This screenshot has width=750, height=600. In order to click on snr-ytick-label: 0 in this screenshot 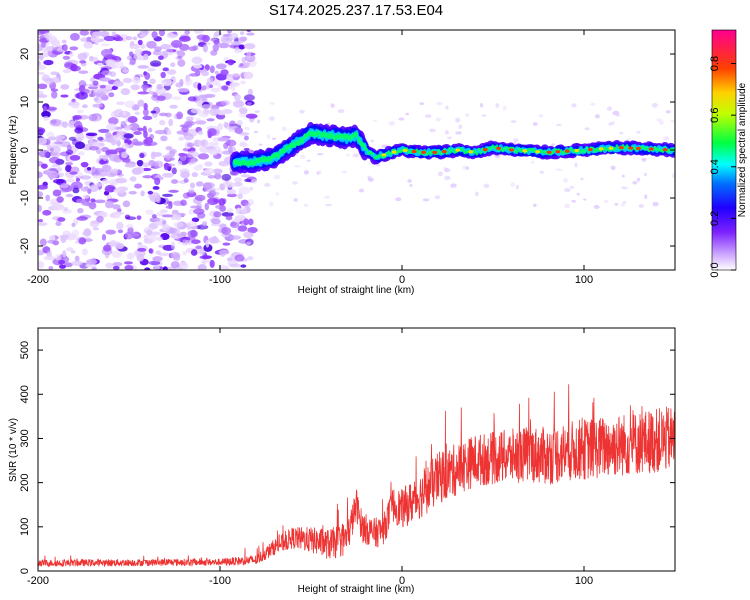, I will do `click(25, 571)`.